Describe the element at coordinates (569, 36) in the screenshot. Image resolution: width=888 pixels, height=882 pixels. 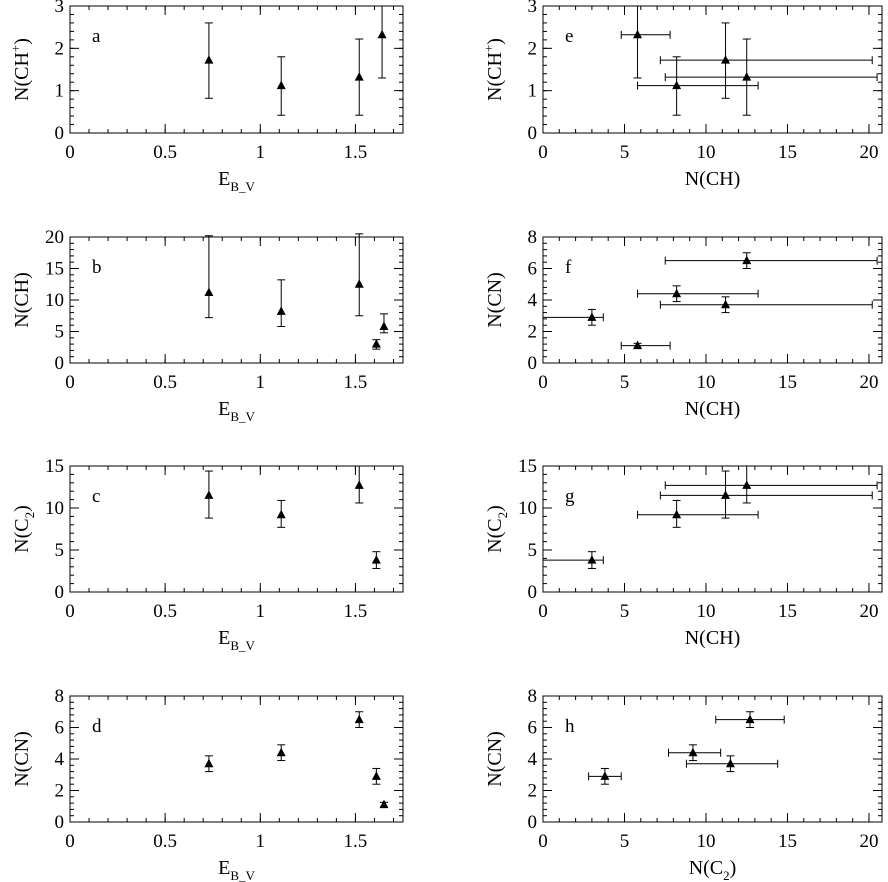
I see `panel-label: e` at that location.